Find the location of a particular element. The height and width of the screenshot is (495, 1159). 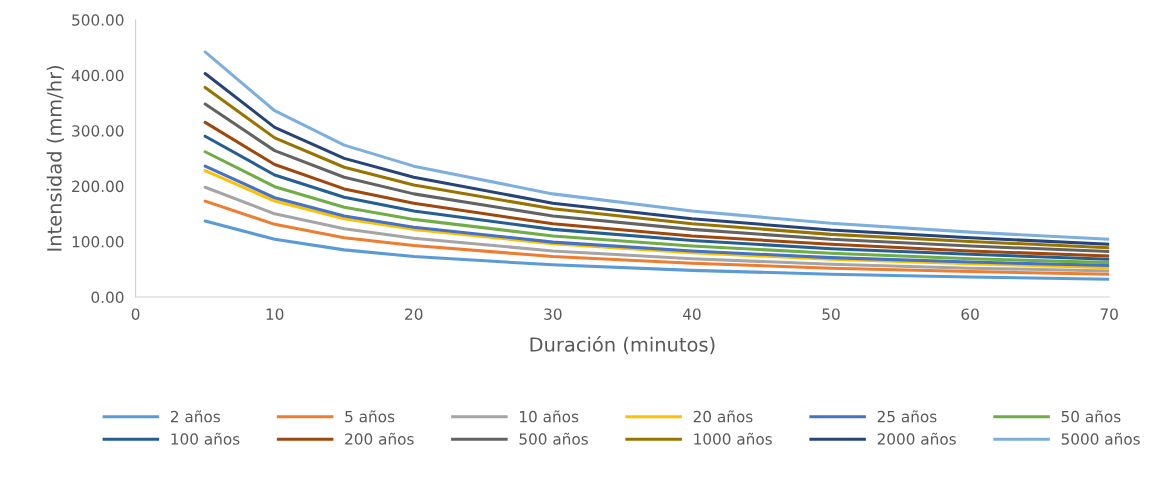

legend-label: 20 años is located at coordinates (723, 416).